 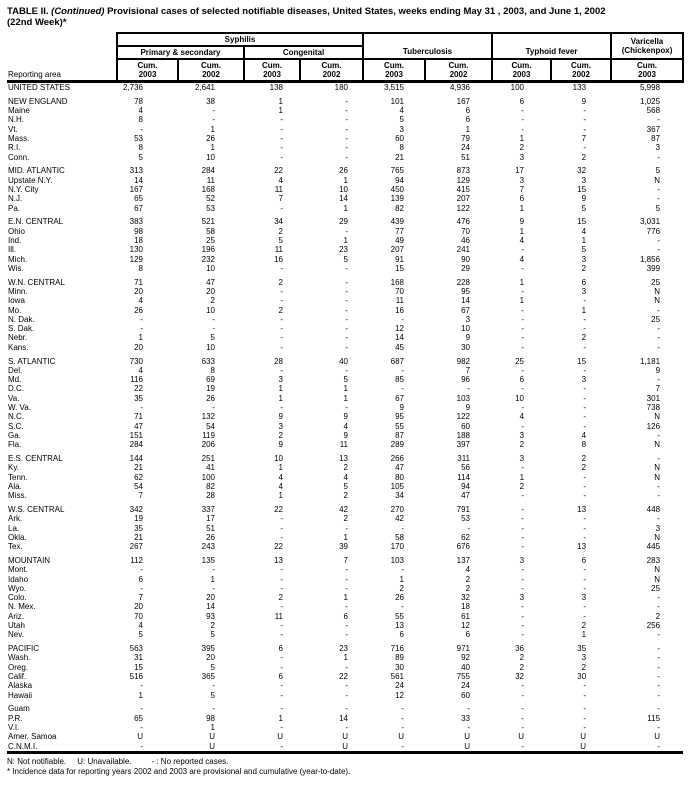 What do you see at coordinates (138, 718) in the screenshot?
I see `value-cell: 65` at bounding box center [138, 718].